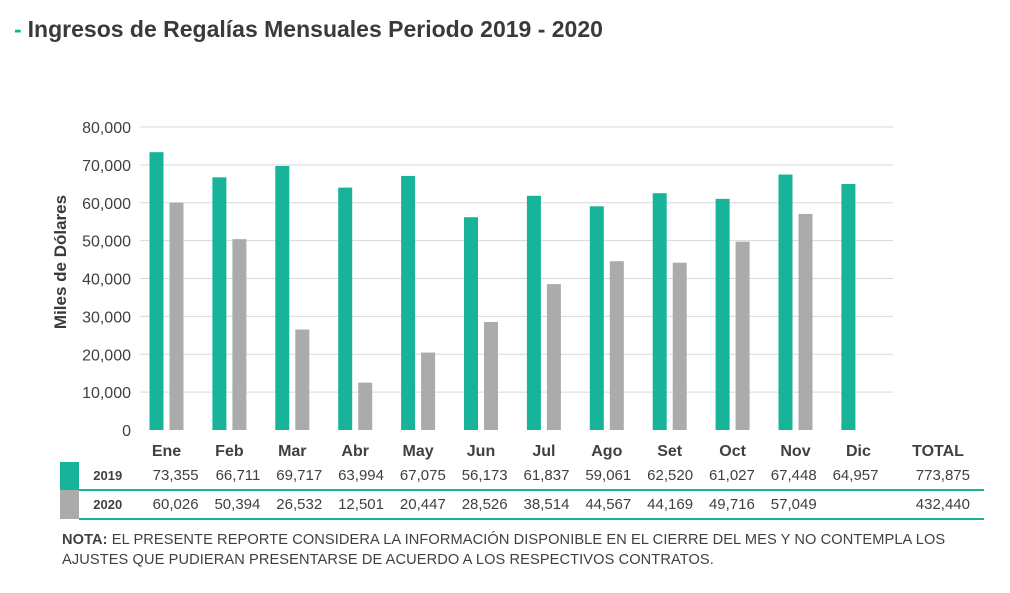  I want to click on bar-2020-ene, so click(176, 316).